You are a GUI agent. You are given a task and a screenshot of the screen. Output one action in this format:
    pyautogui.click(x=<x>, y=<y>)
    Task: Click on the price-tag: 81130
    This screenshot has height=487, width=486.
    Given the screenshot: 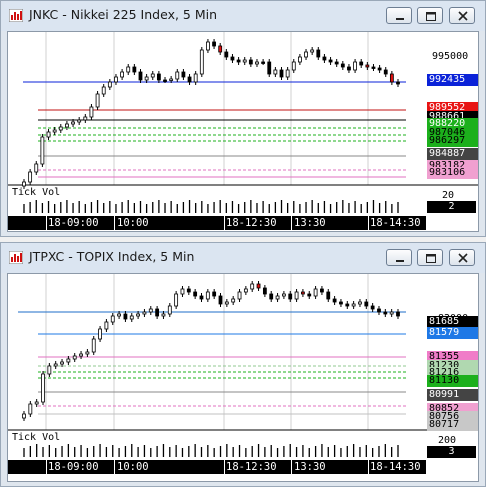 What is the action you would take?
    pyautogui.click(x=452, y=381)
    